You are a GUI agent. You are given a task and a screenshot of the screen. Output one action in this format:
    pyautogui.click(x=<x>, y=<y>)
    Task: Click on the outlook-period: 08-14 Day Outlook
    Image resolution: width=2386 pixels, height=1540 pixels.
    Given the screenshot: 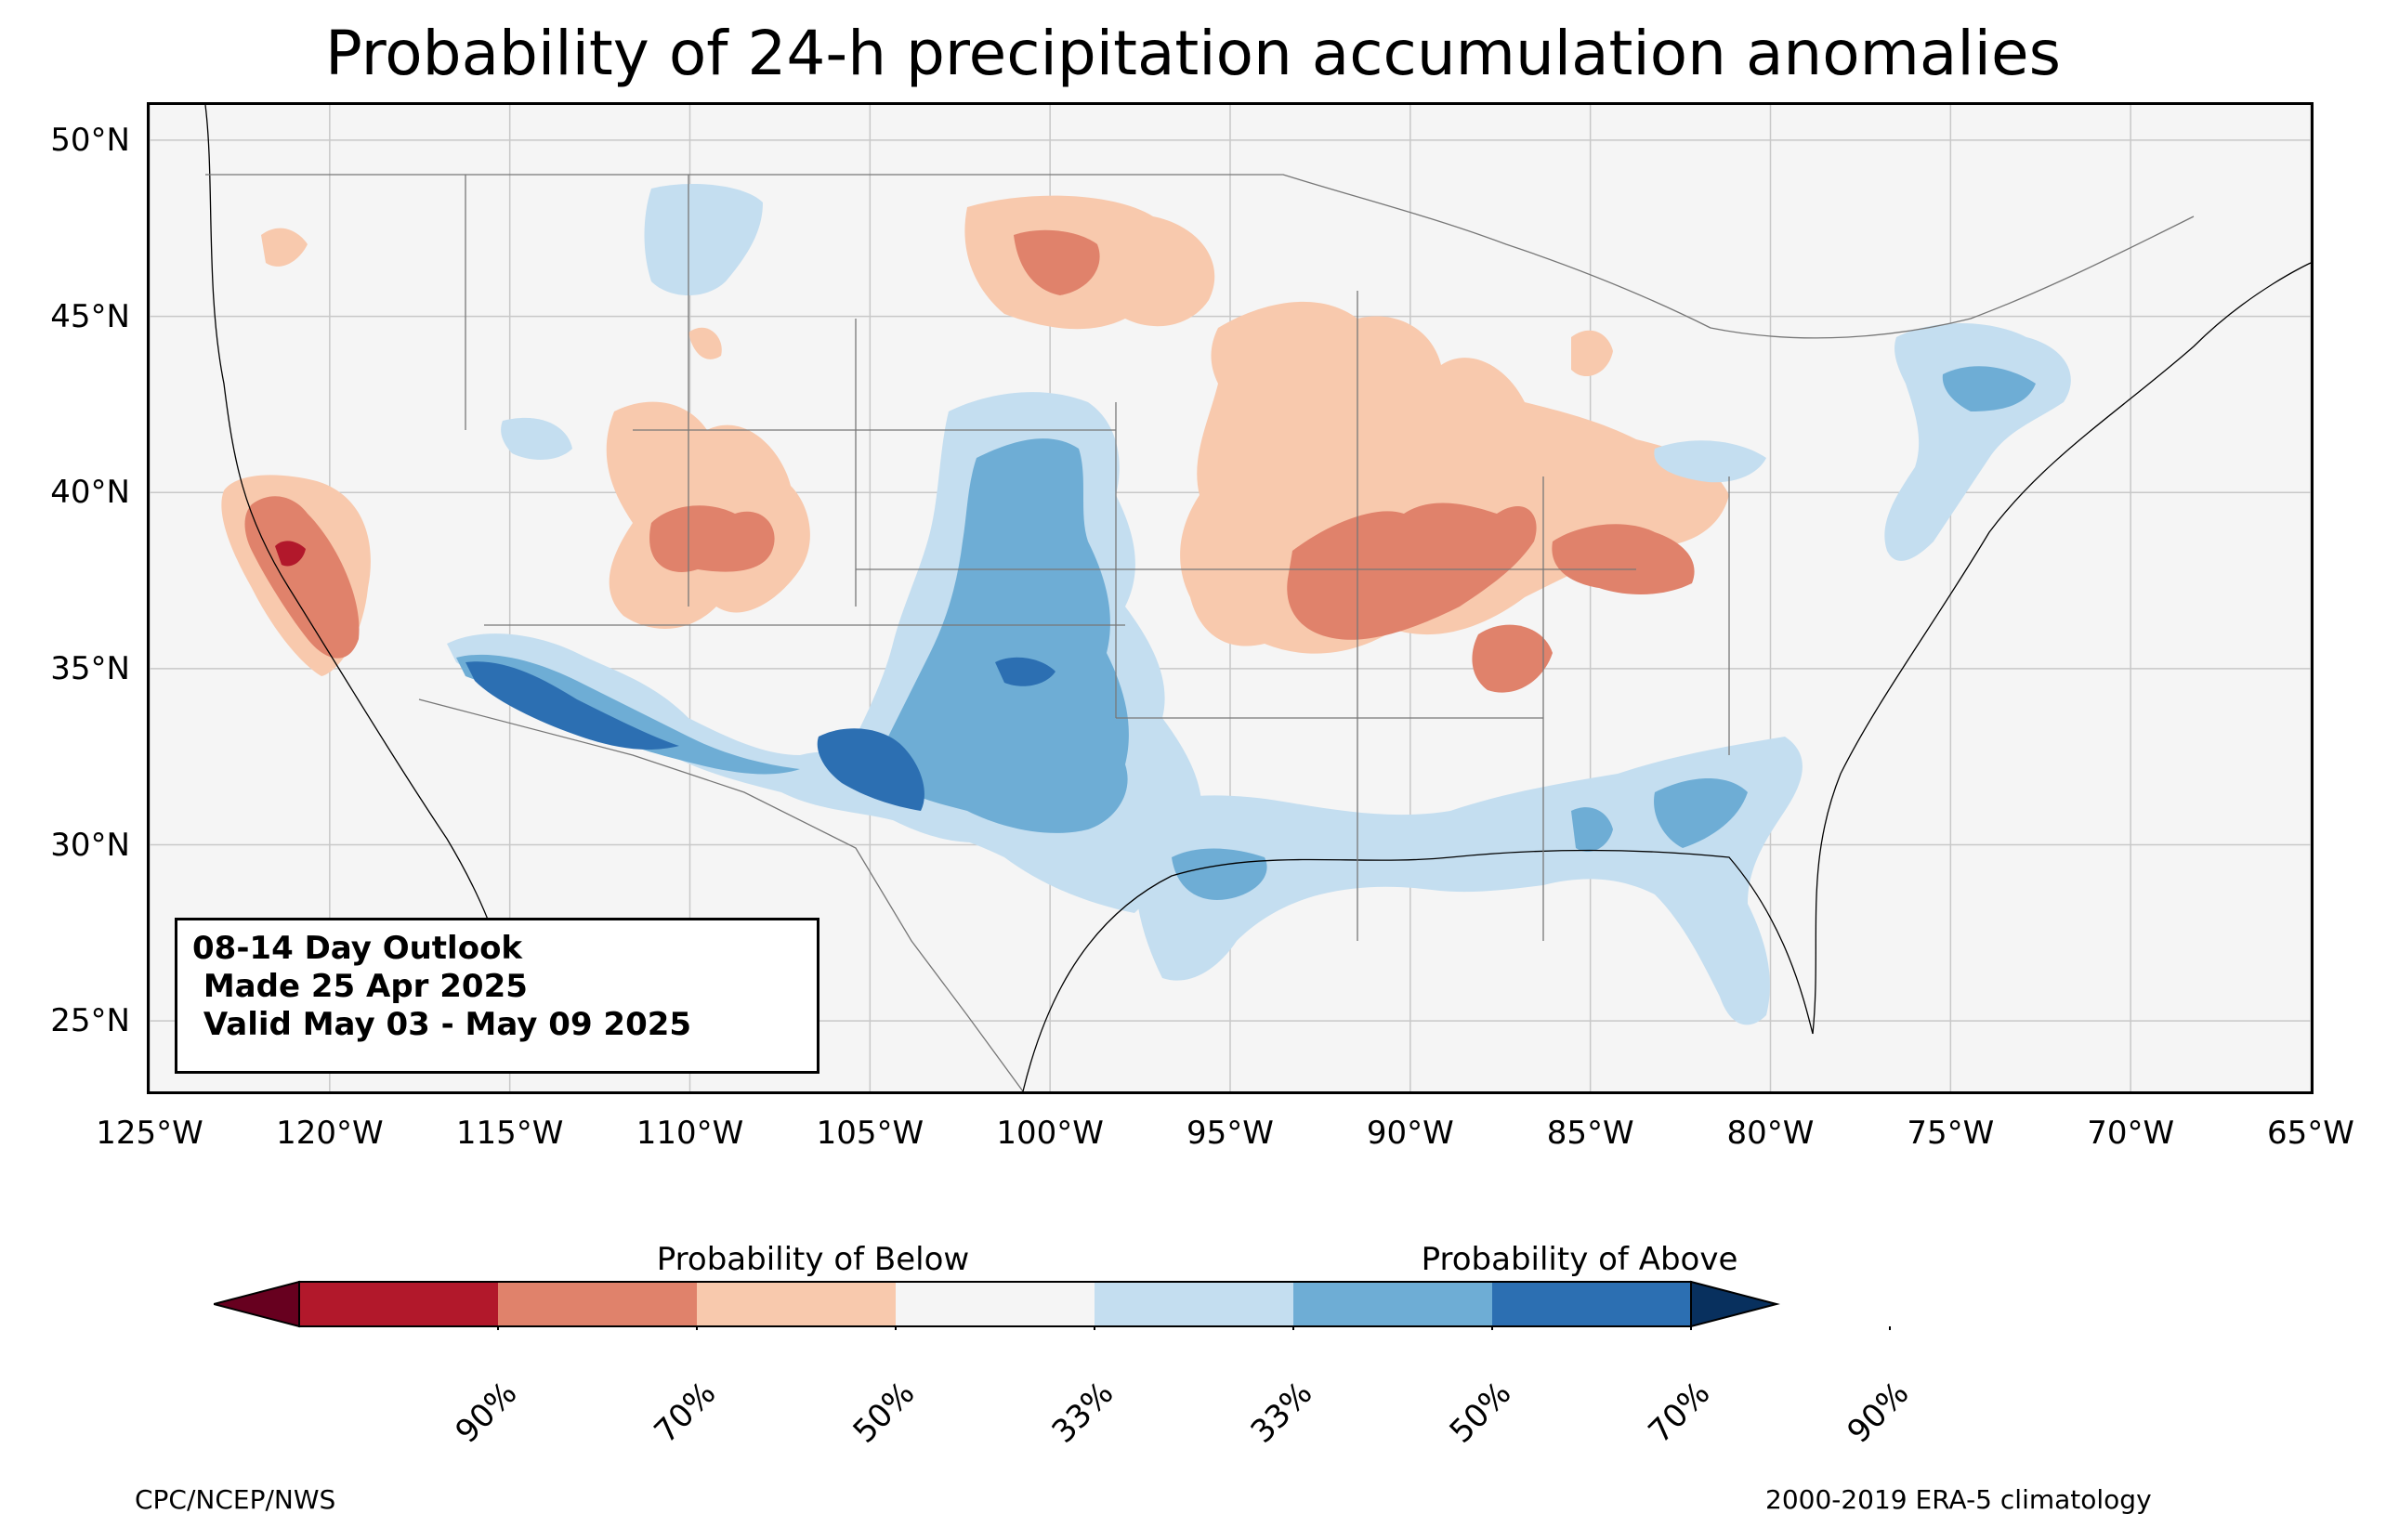 What is the action you would take?
    pyautogui.click(x=357, y=948)
    